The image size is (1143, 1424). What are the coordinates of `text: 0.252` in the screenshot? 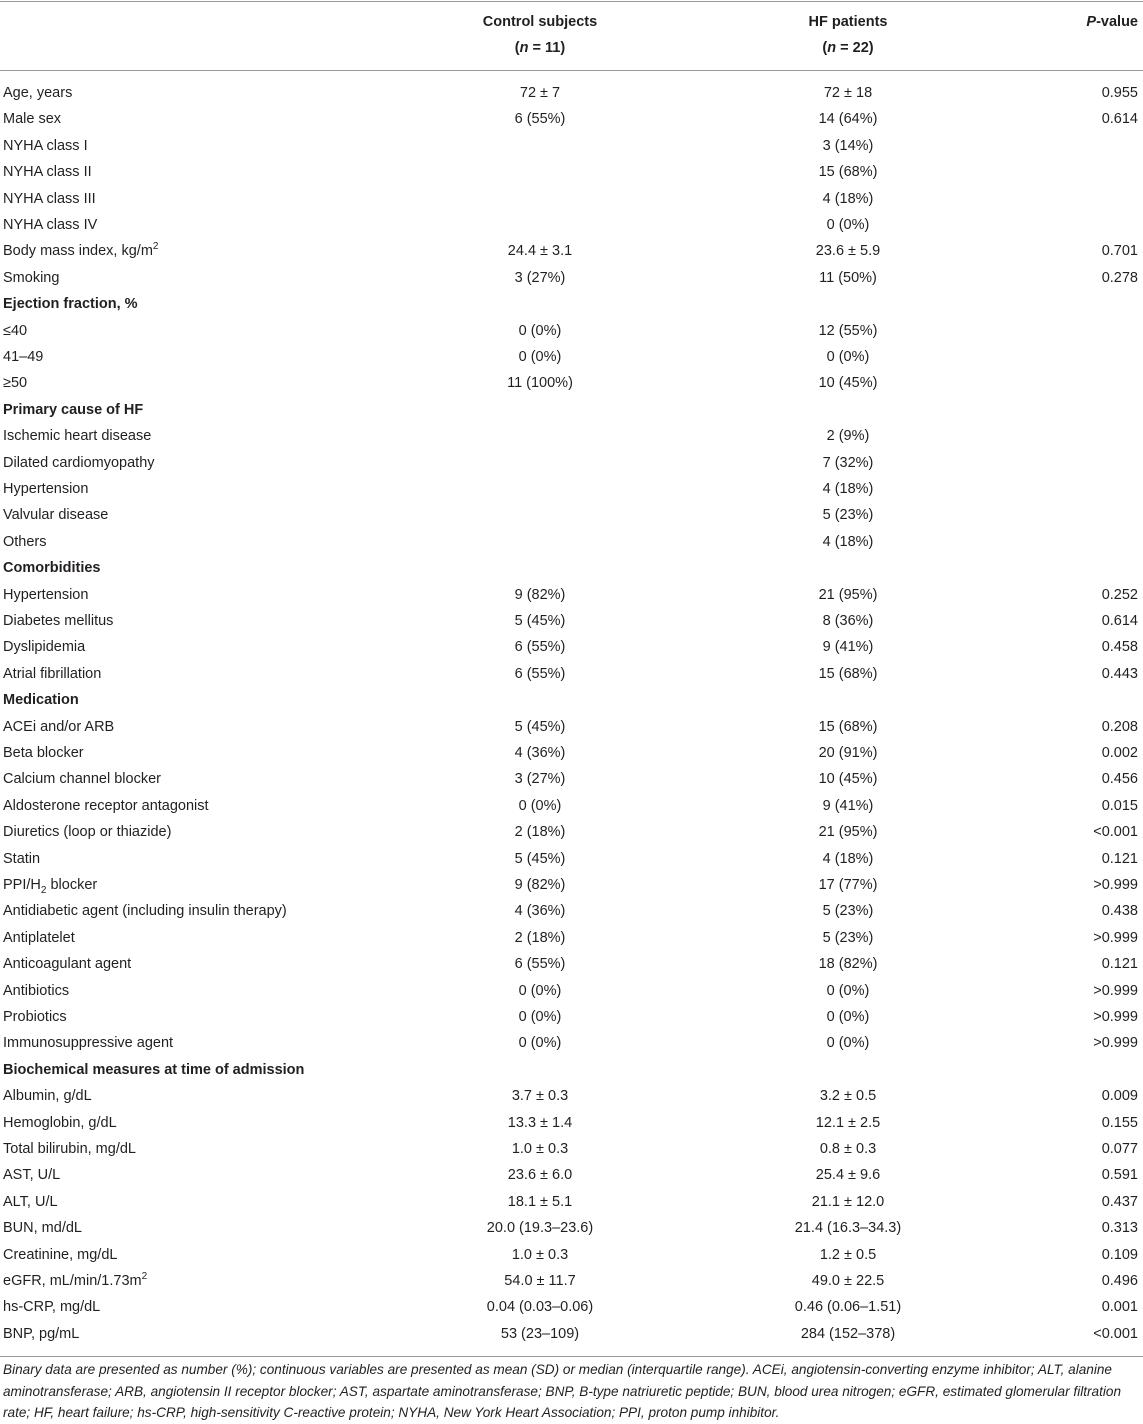 It's located at (1119, 594).